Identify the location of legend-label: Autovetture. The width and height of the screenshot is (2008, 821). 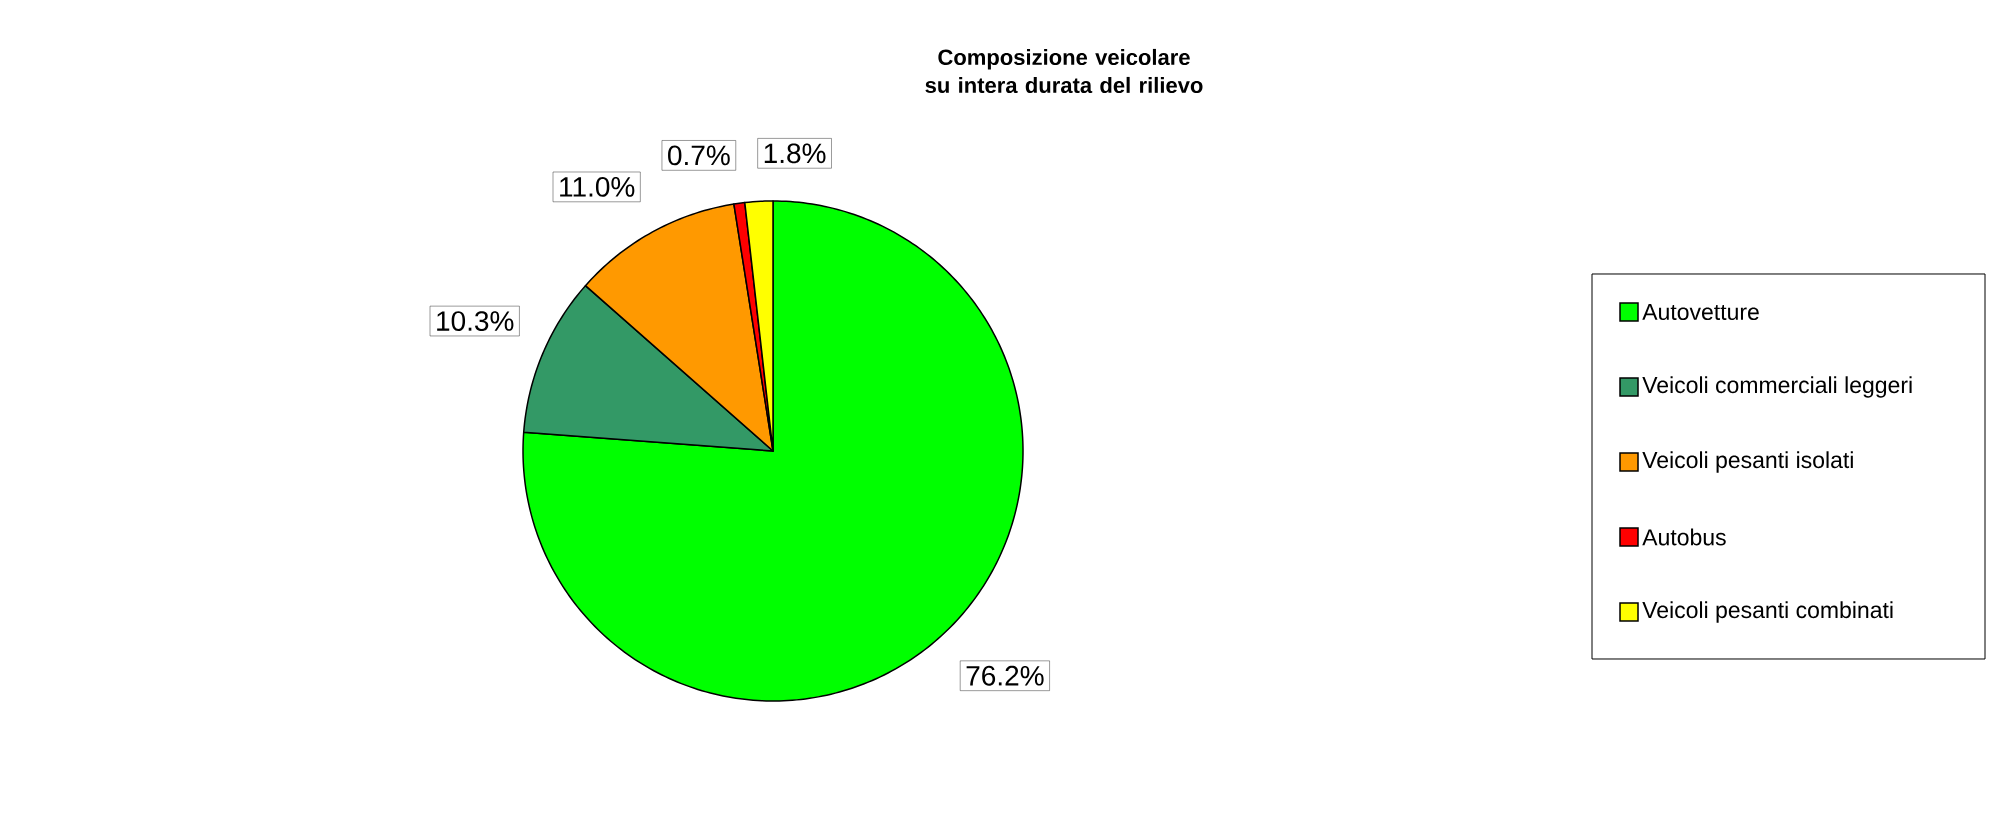
(1700, 312).